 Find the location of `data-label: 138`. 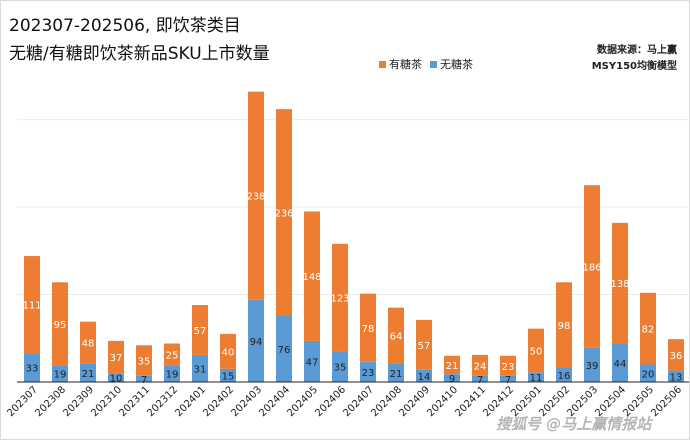

data-label: 138 is located at coordinates (619, 284).